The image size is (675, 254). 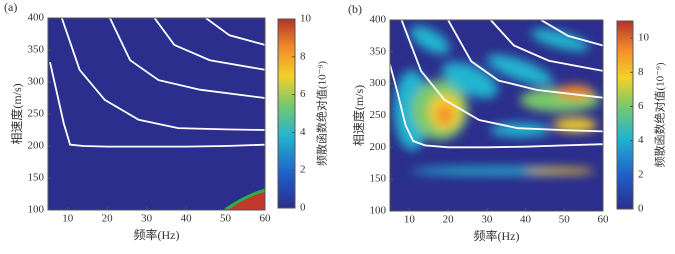 I want to click on panel-label: (a), so click(x=10, y=7).